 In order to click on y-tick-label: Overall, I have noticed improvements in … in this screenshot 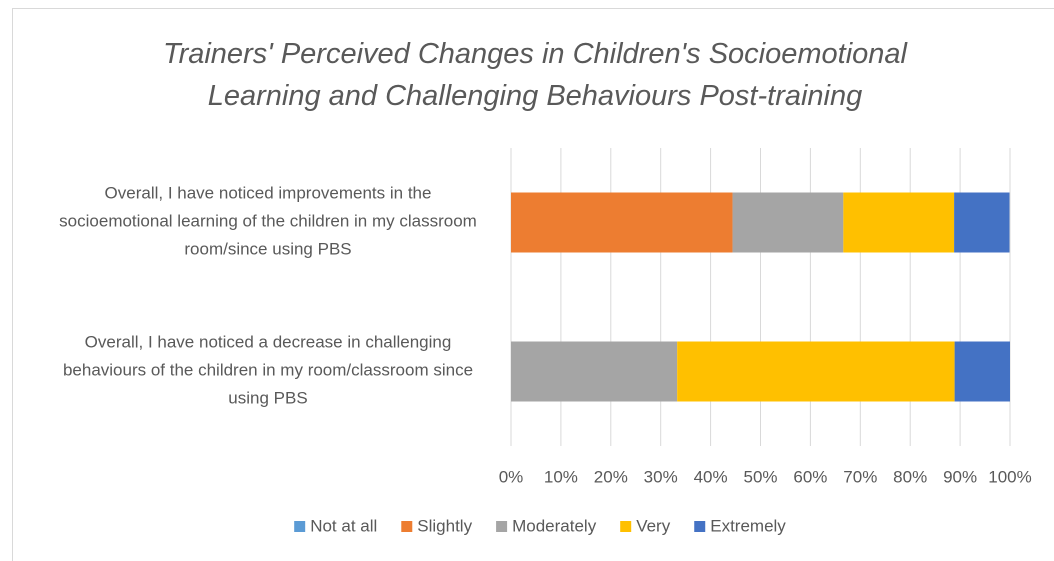, I will do `click(268, 221)`.